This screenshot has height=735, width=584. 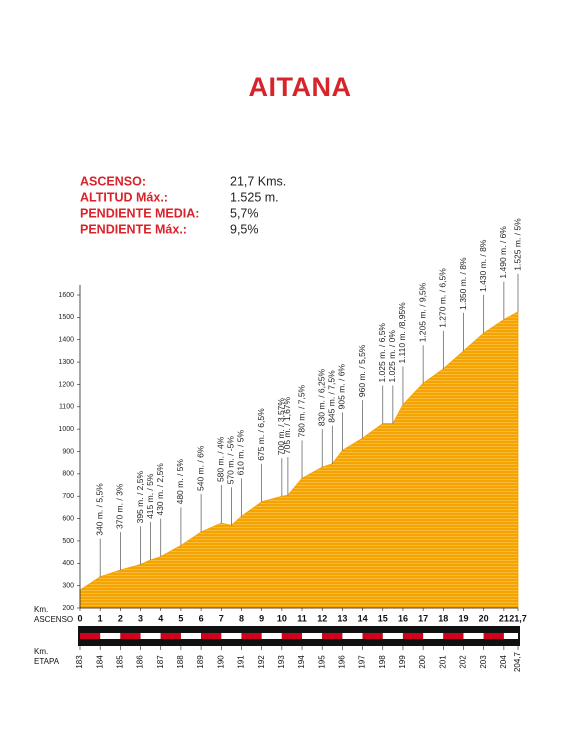 What do you see at coordinates (321, 398) in the screenshot?
I see `annotation-label: 830 m. / 6,25%` at bounding box center [321, 398].